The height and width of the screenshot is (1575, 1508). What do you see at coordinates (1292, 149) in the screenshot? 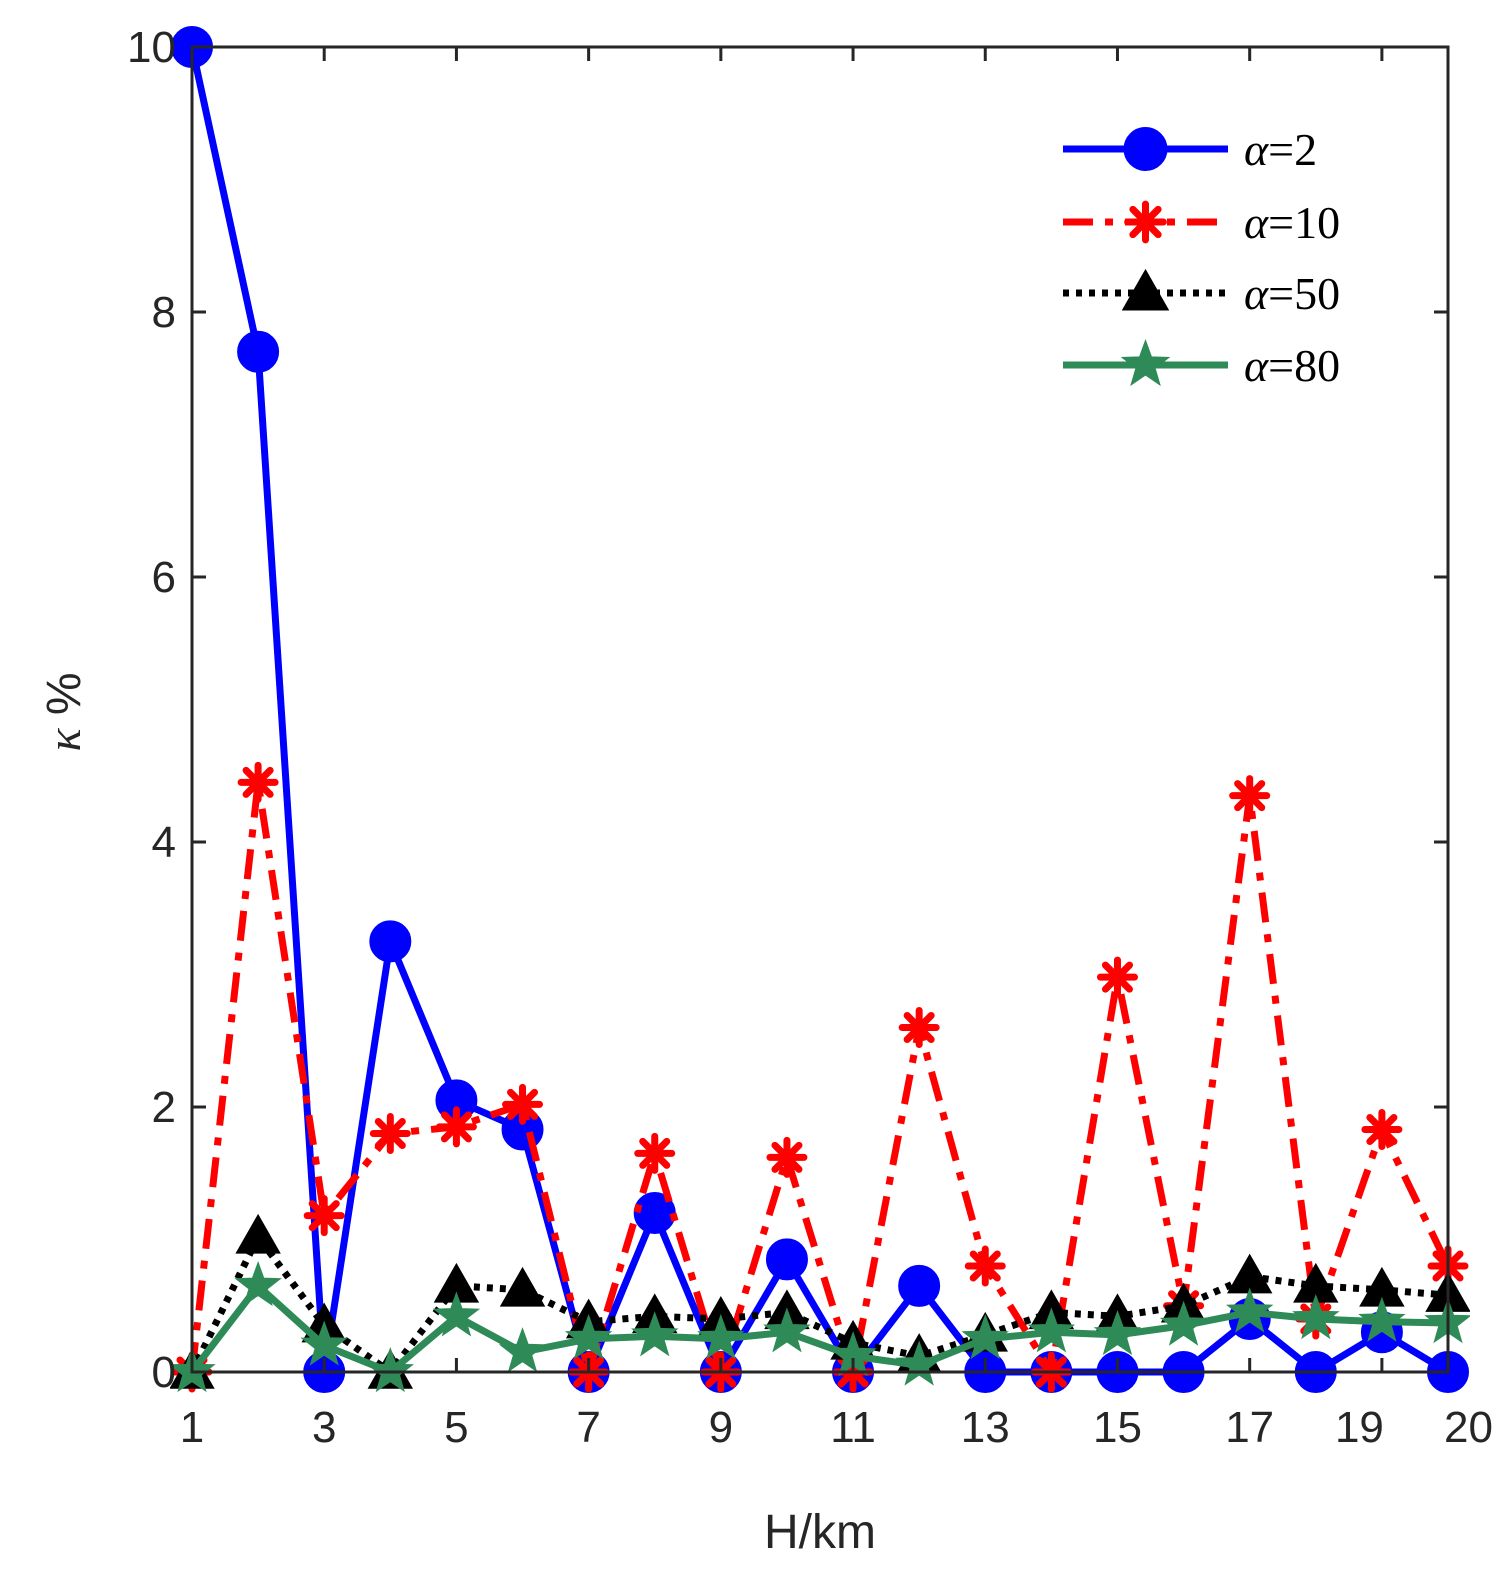
I see `legend-alpha-value: =2` at bounding box center [1292, 149].